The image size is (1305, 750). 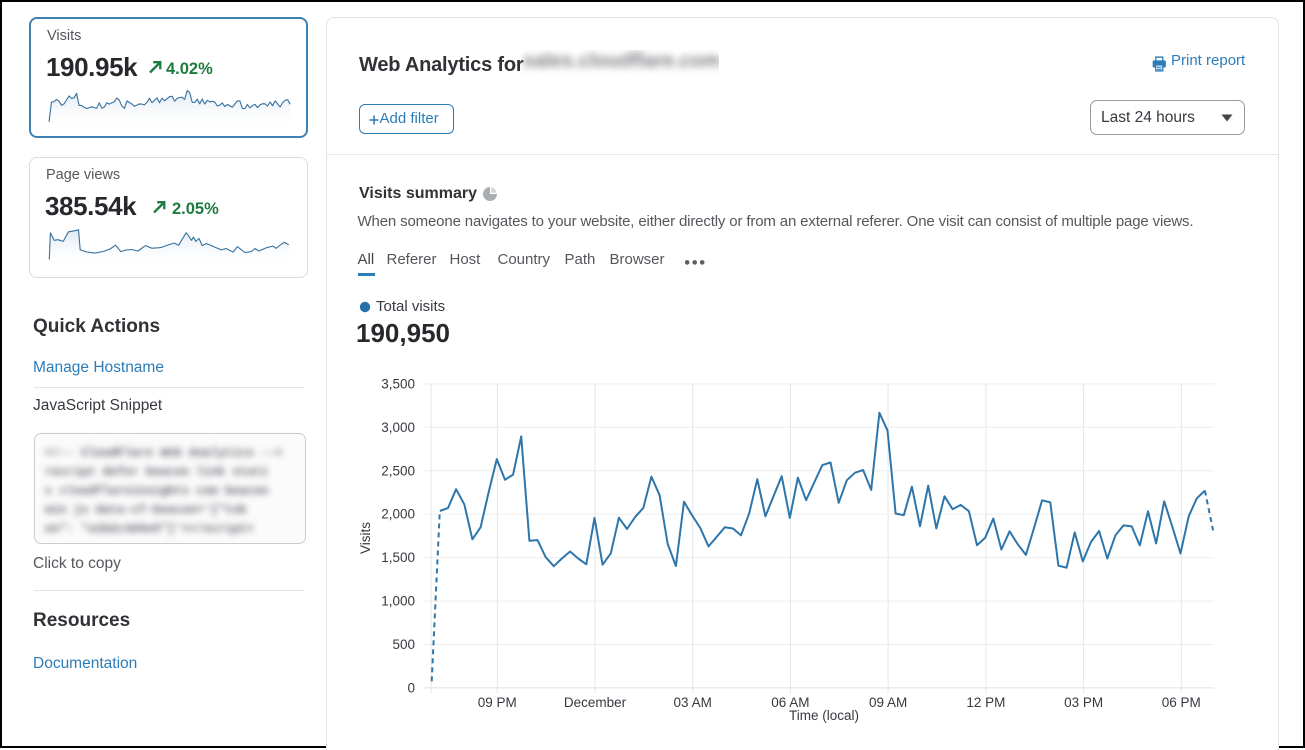 I want to click on svg-text: 1,500, so click(x=398, y=557).